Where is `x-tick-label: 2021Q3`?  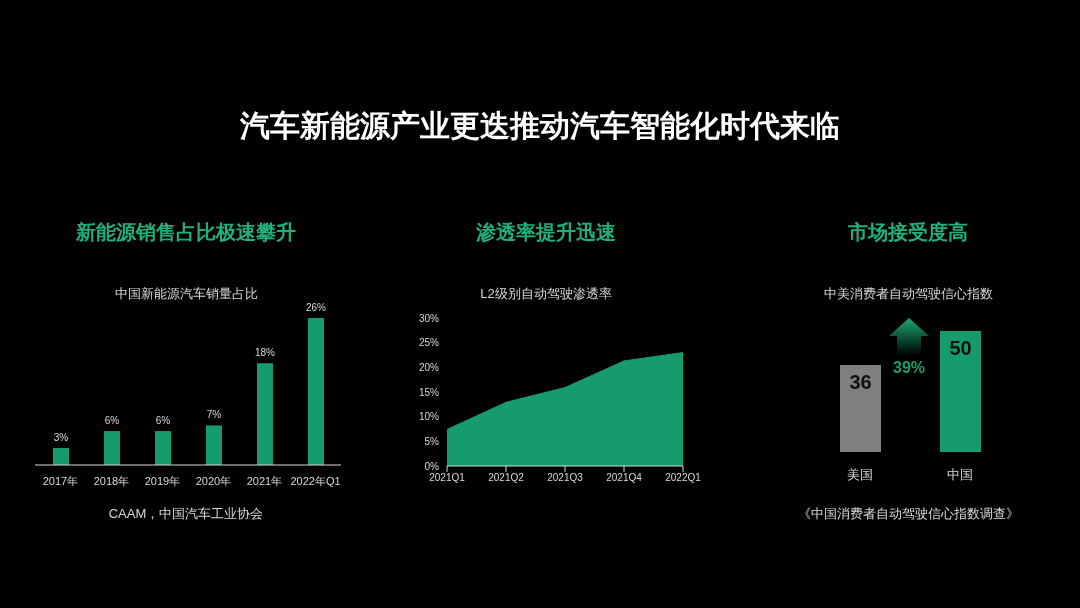
x-tick-label: 2021Q3 is located at coordinates (565, 478).